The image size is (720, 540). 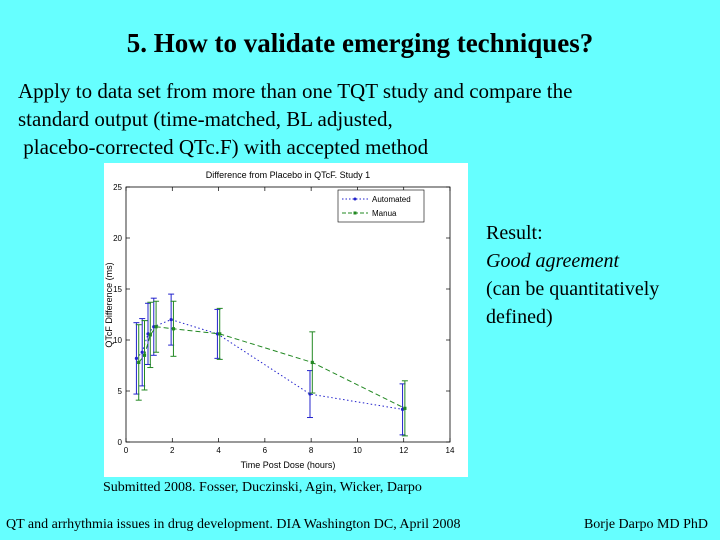 I want to click on legend-box, so click(x=381, y=206).